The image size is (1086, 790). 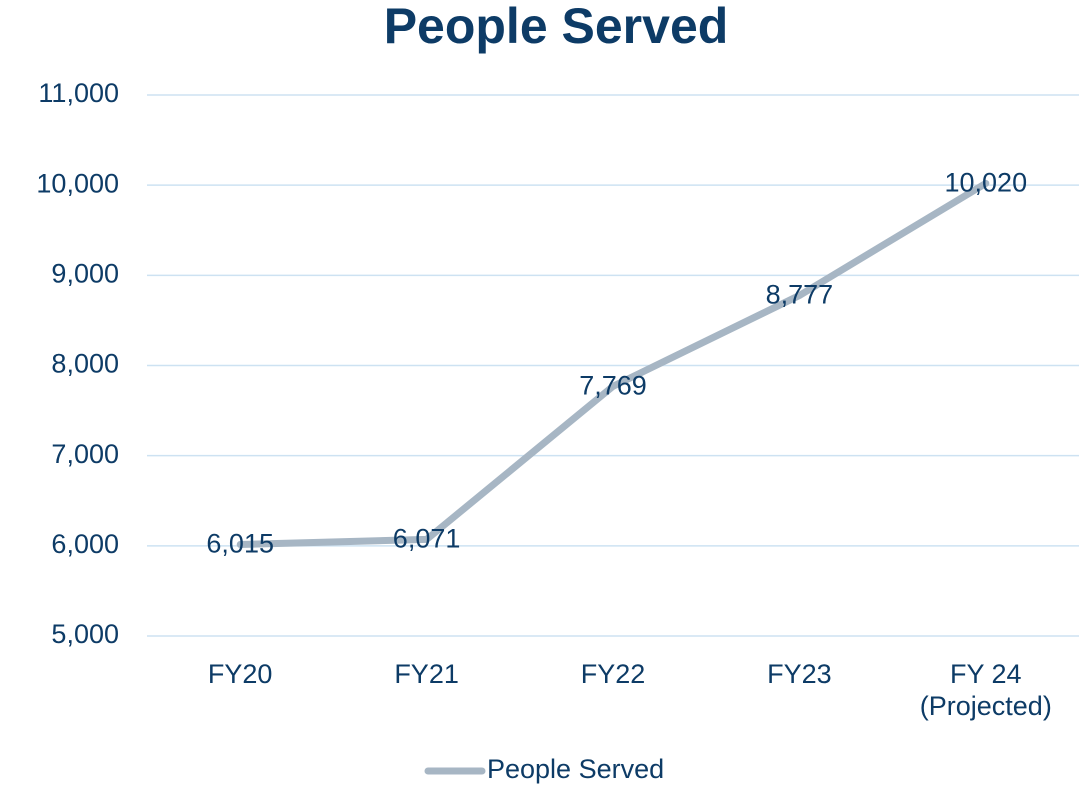 I want to click on x-tick-label: FY23, so click(x=799, y=674).